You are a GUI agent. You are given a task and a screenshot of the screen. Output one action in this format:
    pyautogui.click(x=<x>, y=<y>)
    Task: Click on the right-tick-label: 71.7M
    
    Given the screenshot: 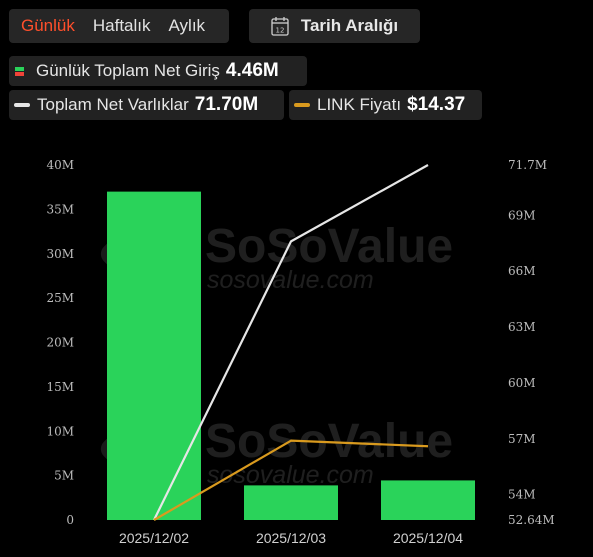 What is the action you would take?
    pyautogui.click(x=527, y=165)
    